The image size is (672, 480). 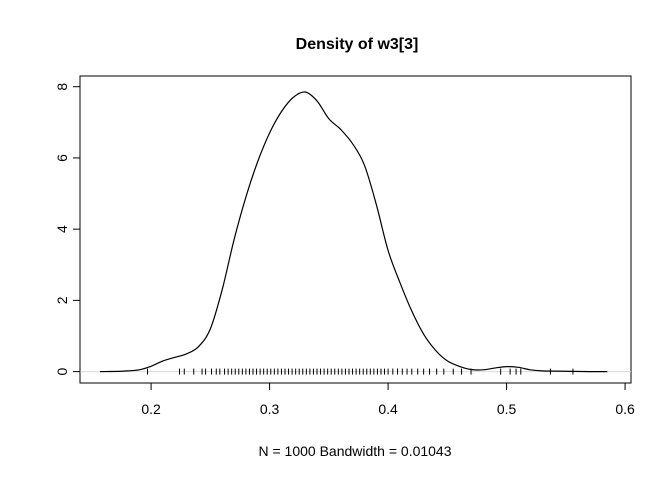 What do you see at coordinates (388, 399) in the screenshot?
I see `x-axis: 0.2 0.3 0.4 0.5 0.6` at bounding box center [388, 399].